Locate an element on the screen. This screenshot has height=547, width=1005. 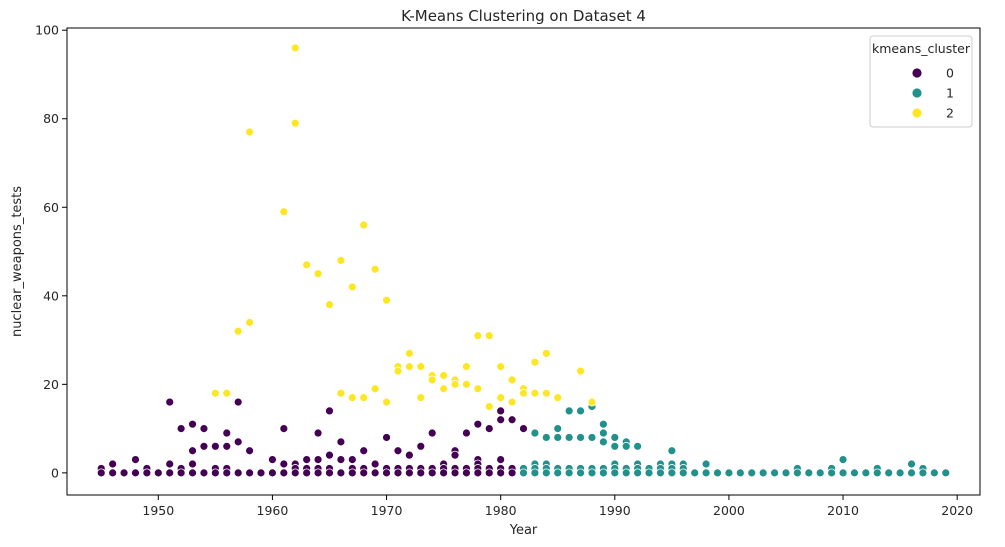
y-tick-label: 60 is located at coordinates (51, 207).